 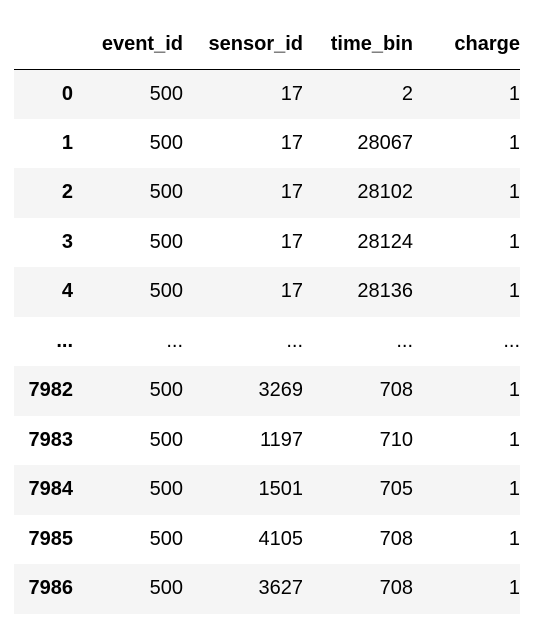 What do you see at coordinates (396, 439) in the screenshot?
I see `cell-time-bin: 710` at bounding box center [396, 439].